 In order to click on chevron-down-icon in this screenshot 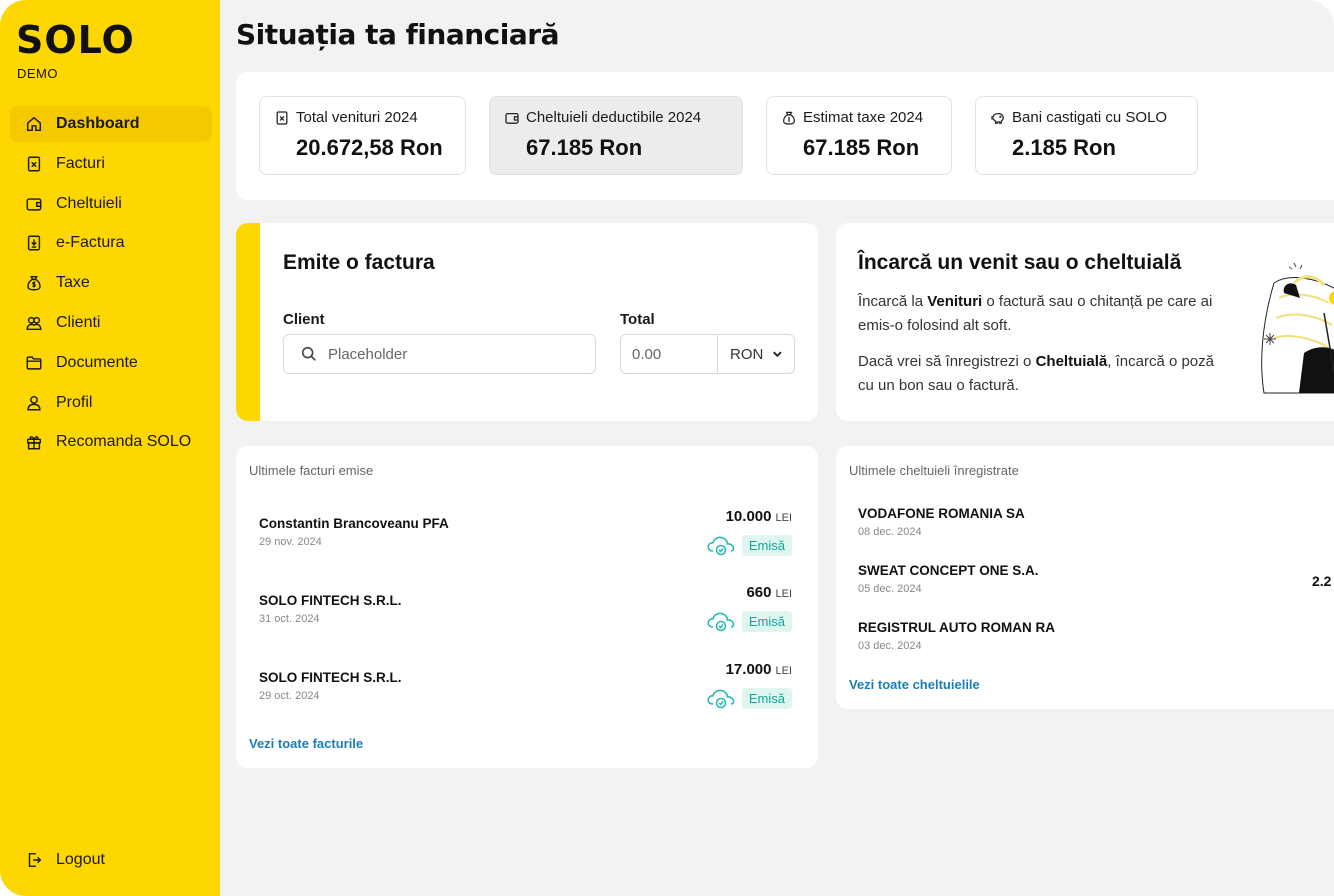, I will do `click(777, 354)`.